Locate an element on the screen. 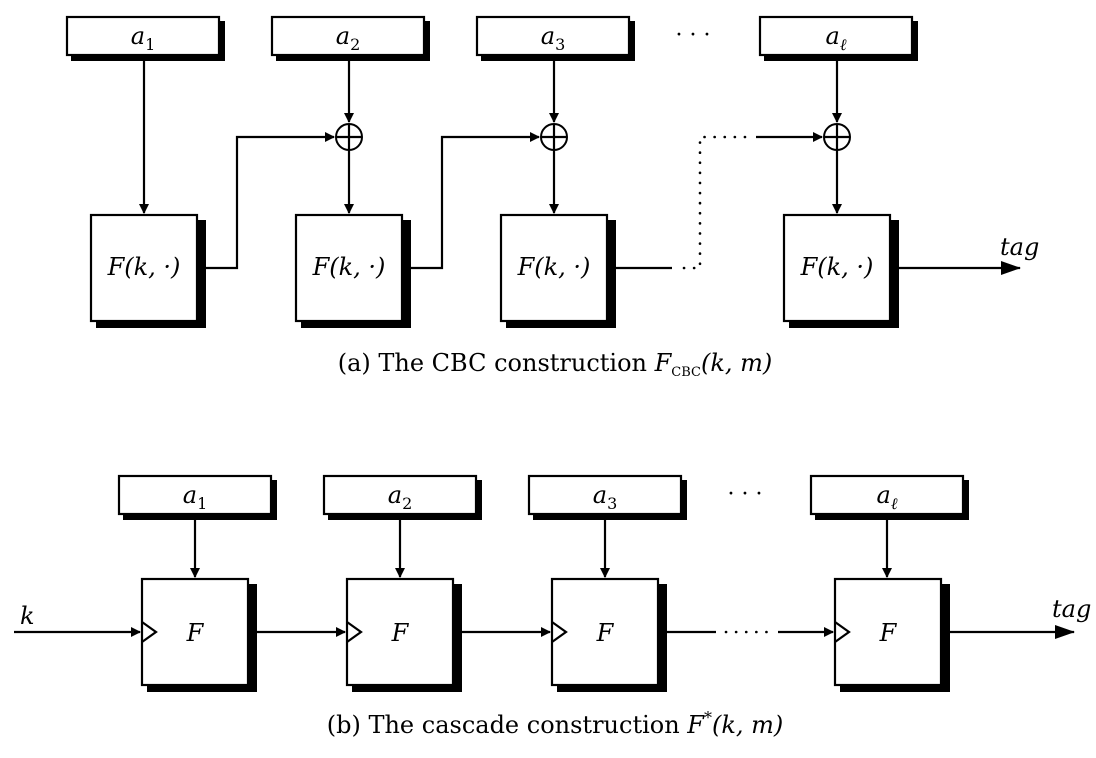 The image size is (1096, 758). cbc-input-l: aℓ is located at coordinates (838, 38).